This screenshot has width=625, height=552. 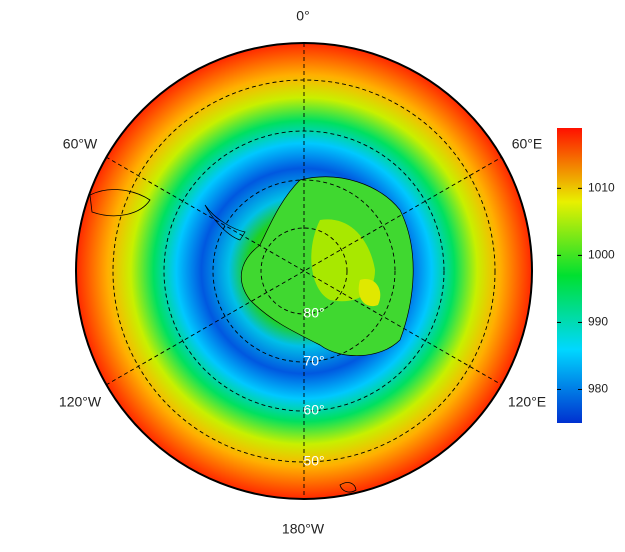 What do you see at coordinates (601, 188) in the screenshot?
I see `colorbar-label: 1010` at bounding box center [601, 188].